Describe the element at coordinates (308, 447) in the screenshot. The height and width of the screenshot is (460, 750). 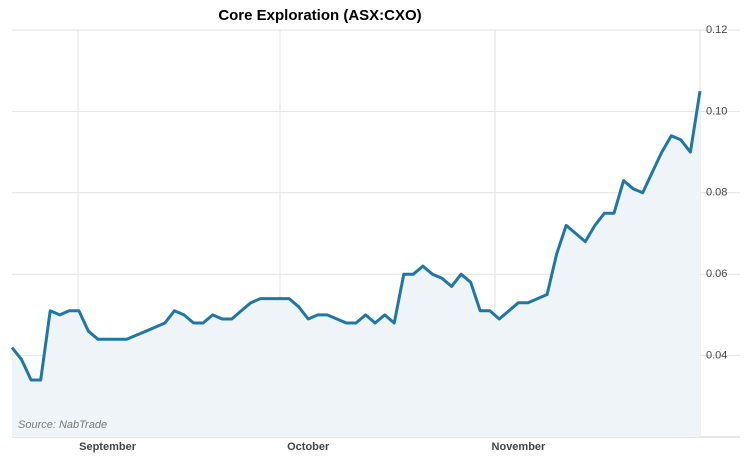
I see `x-tick-label: October` at that location.